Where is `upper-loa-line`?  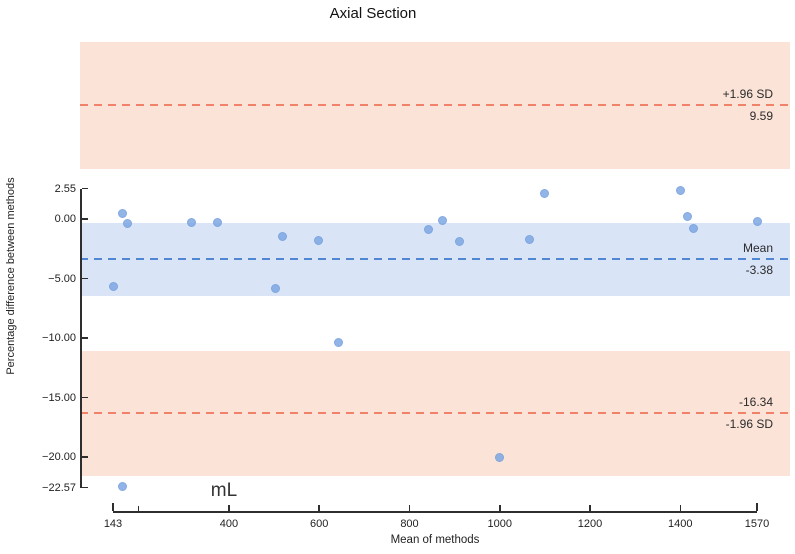 upper-loa-line is located at coordinates (435, 104).